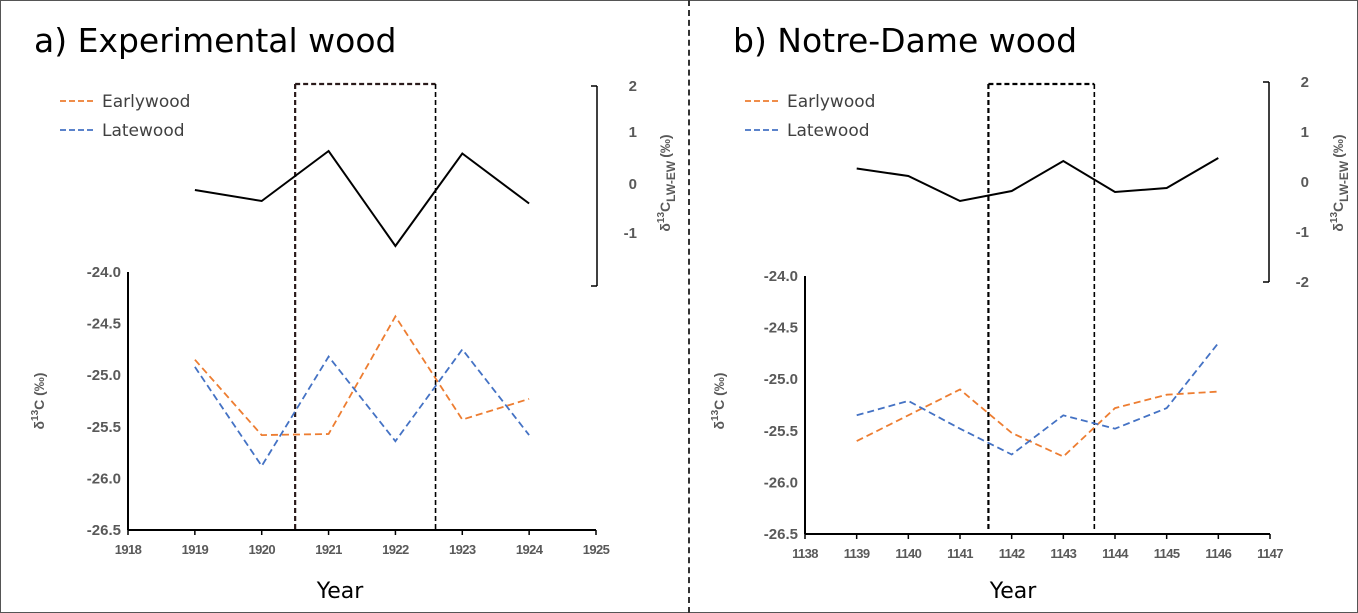 The image size is (1358, 613). I want to click on x-tick-label: 1923, so click(462, 549).